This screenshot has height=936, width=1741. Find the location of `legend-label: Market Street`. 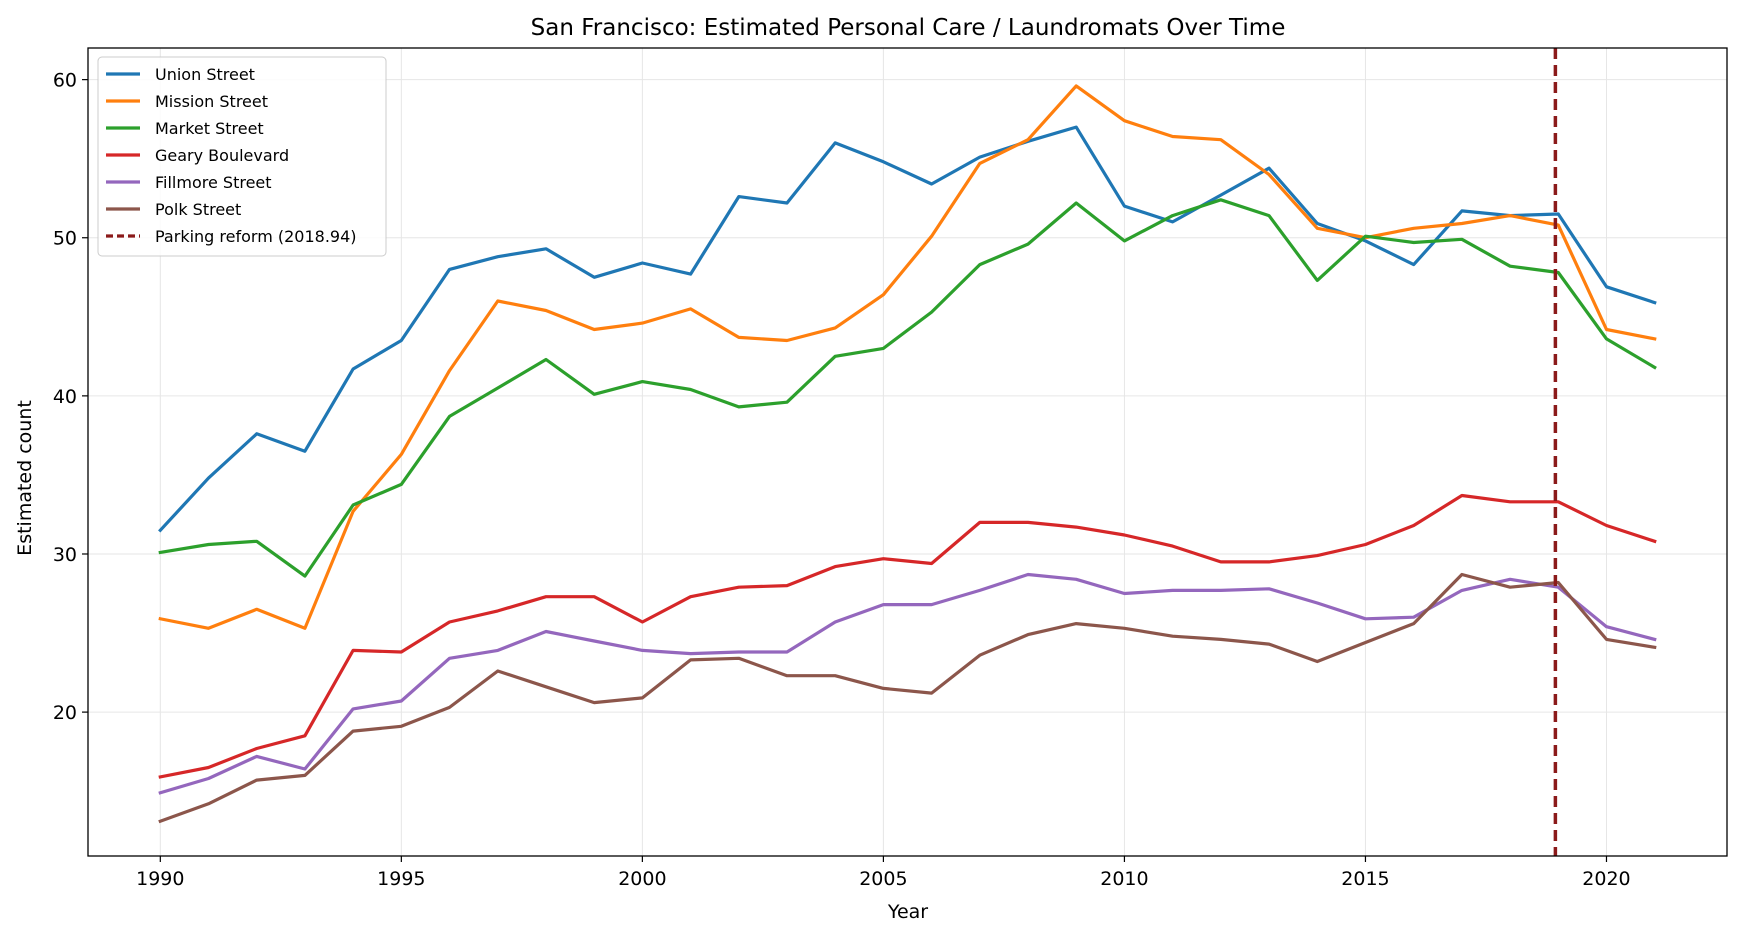

legend-label: Market Street is located at coordinates (209, 128).